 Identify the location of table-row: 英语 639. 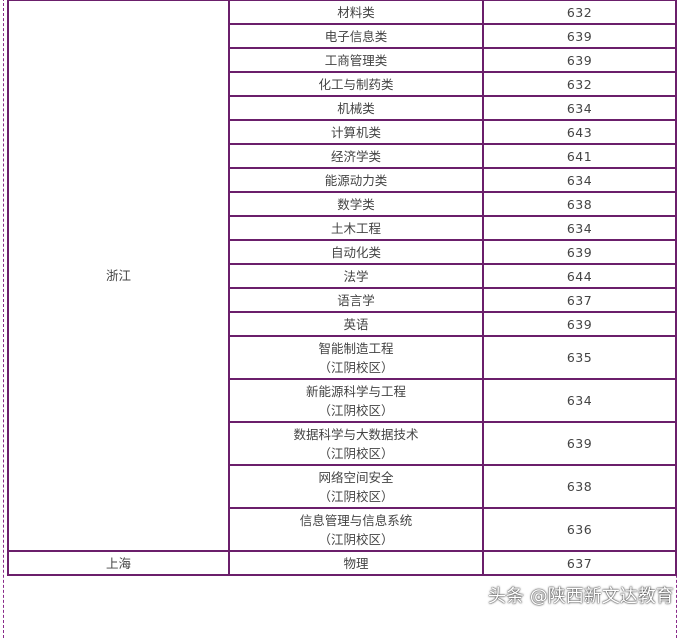
(342, 324).